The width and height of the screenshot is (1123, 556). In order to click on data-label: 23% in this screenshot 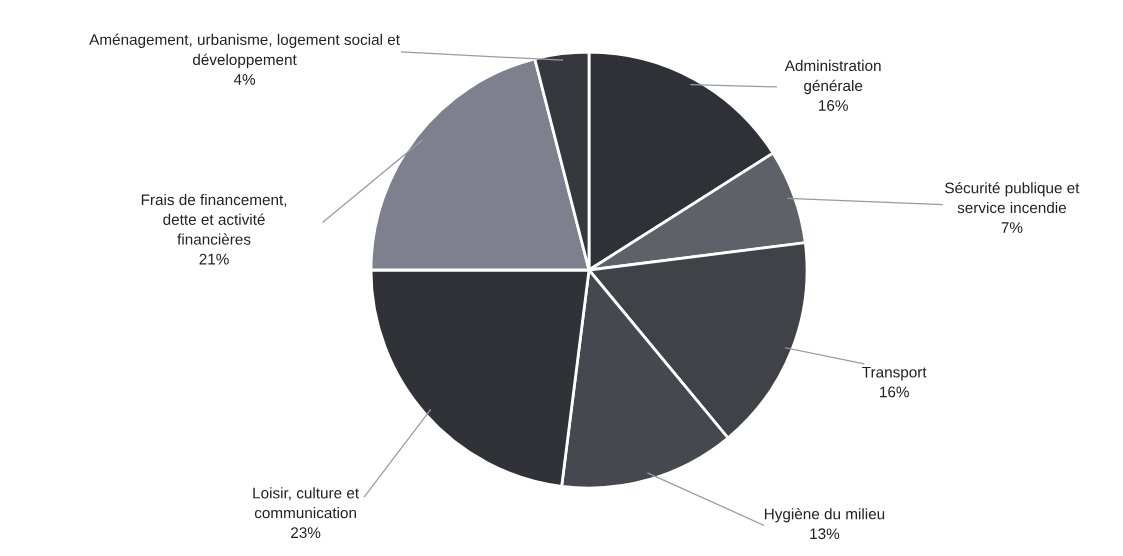, I will do `click(306, 533)`.